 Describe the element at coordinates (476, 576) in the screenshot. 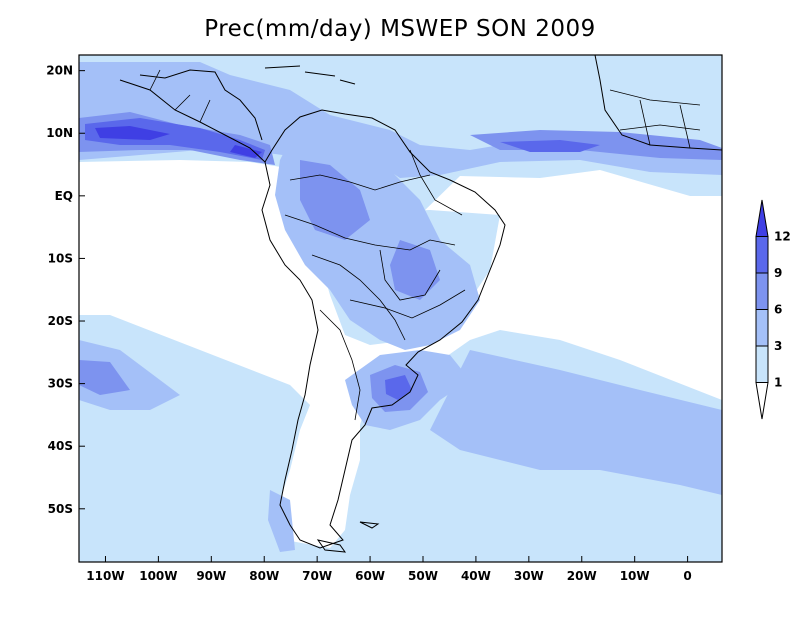

I see `lon-tick-label: 40W` at that location.